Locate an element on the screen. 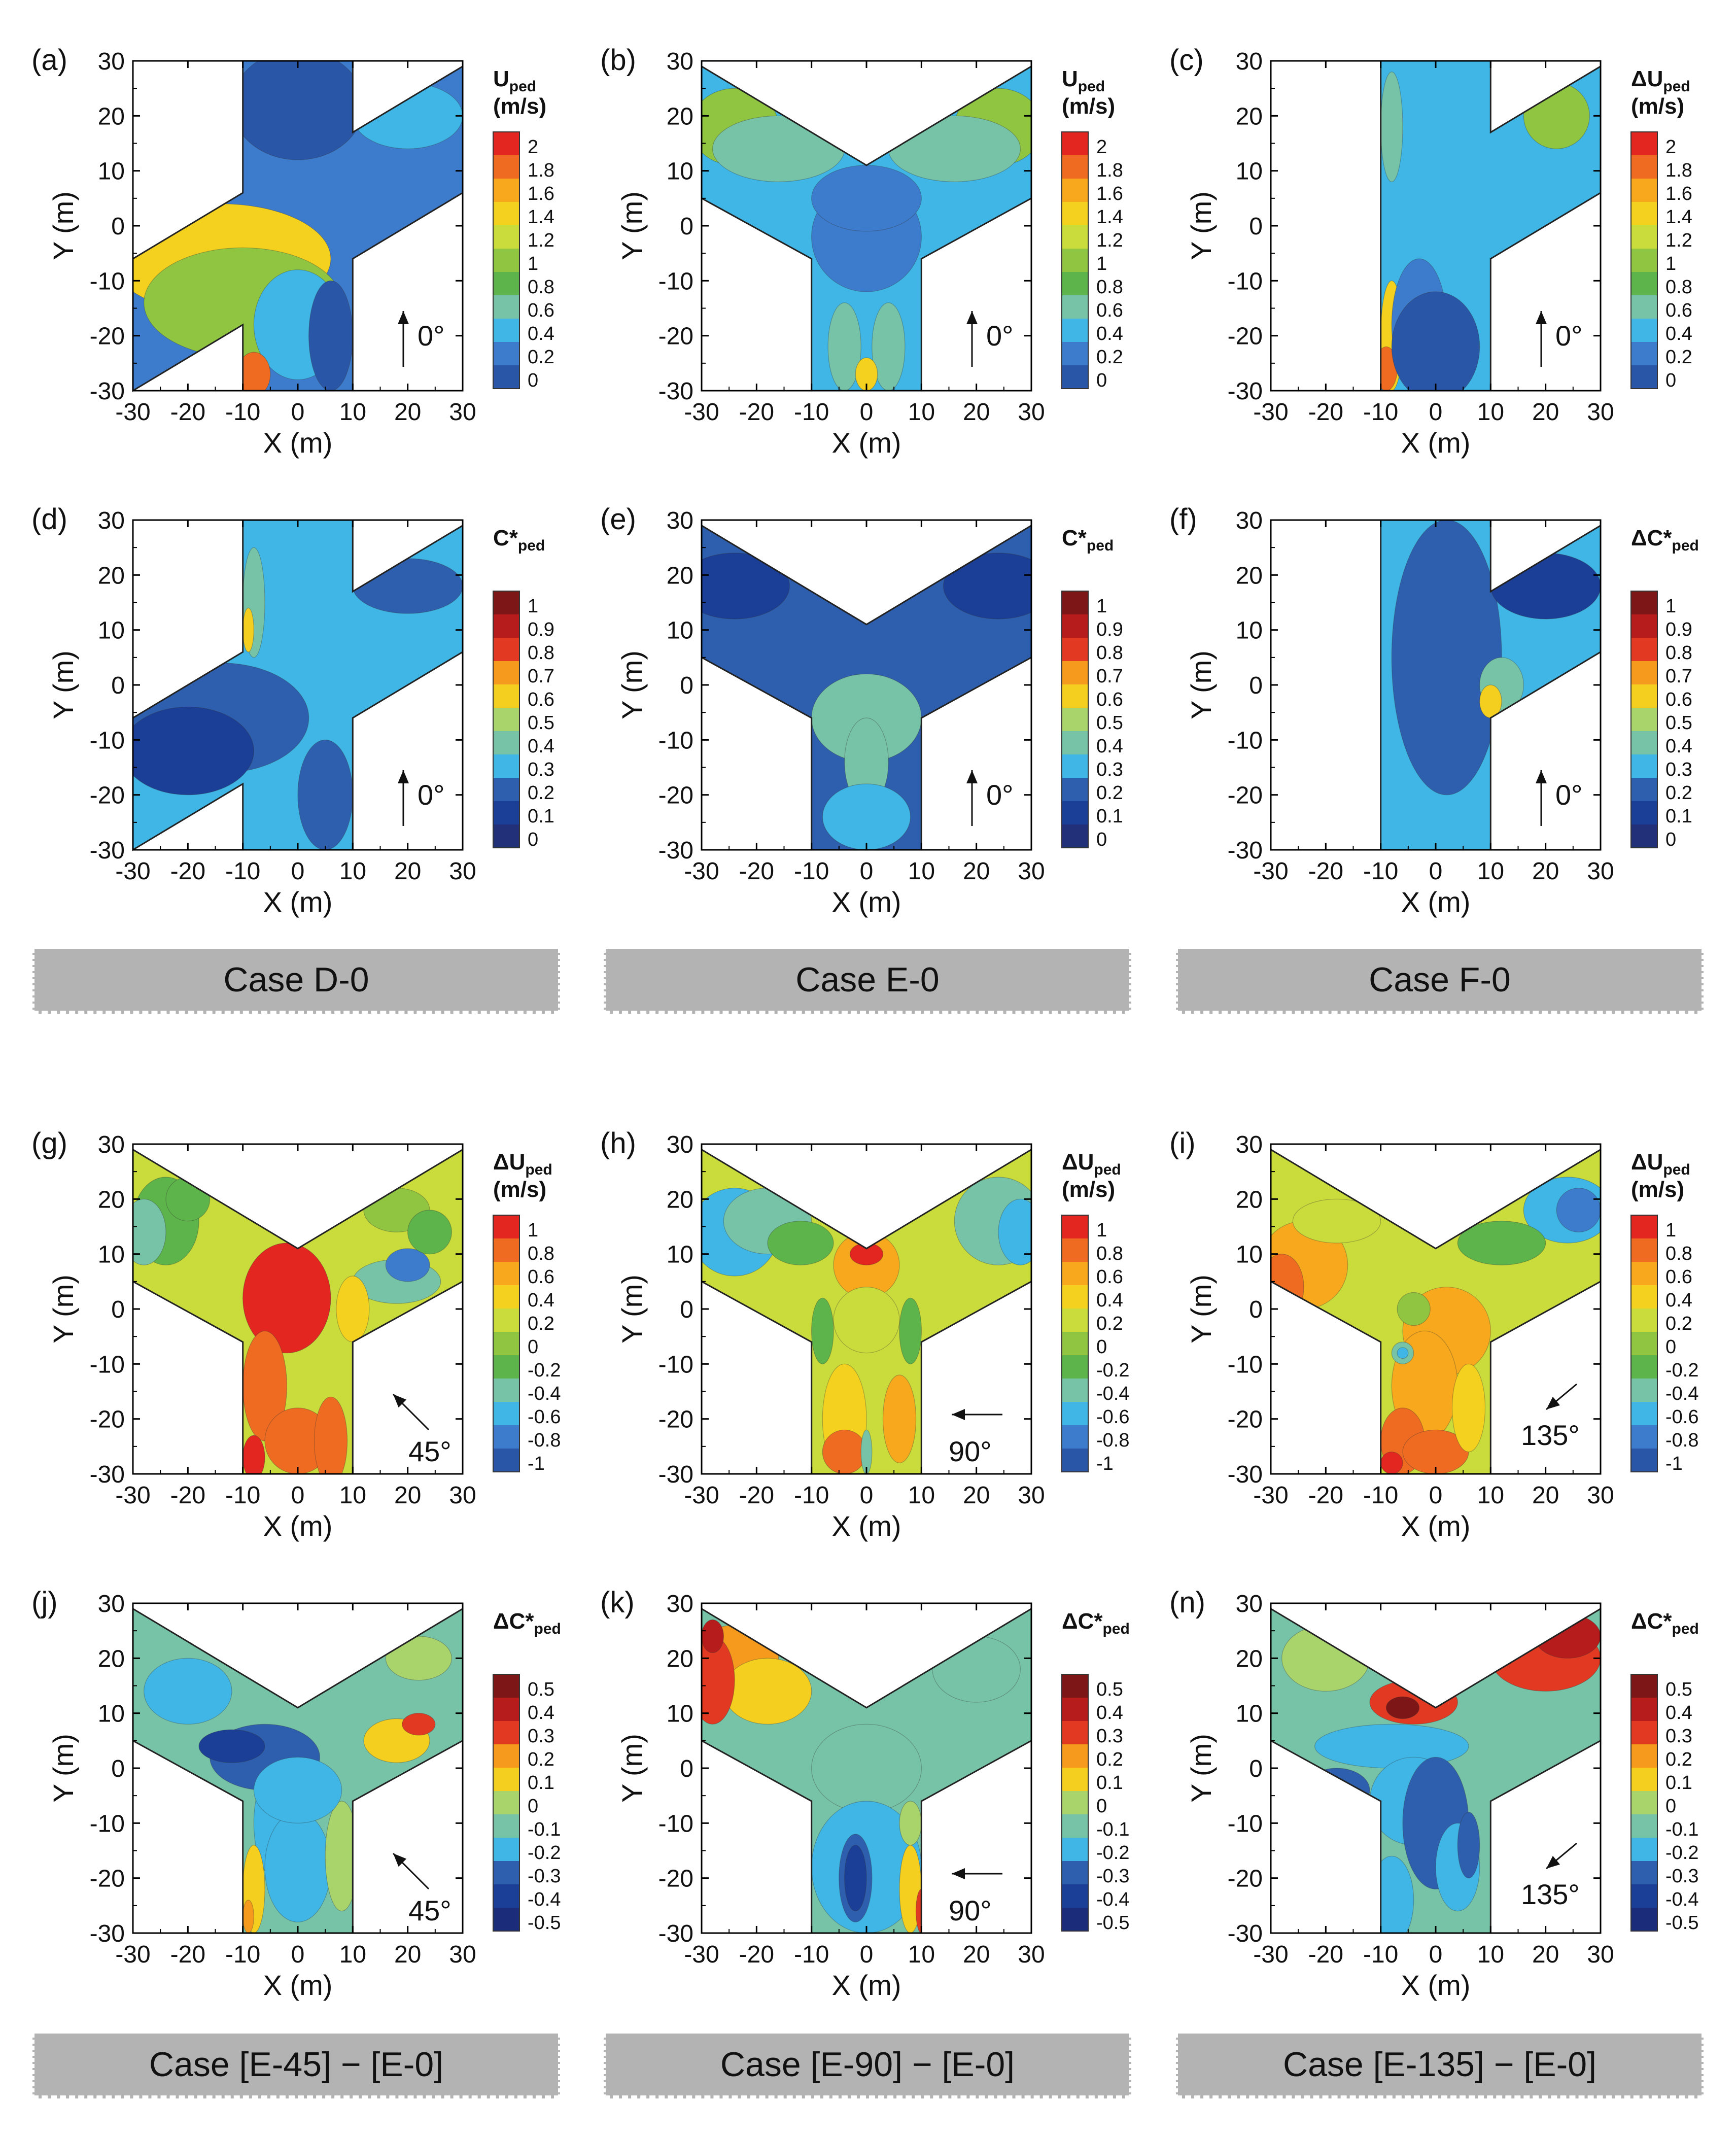 The height and width of the screenshot is (2135, 1736). colorbar-tick-label: 0 is located at coordinates (533, 1347).